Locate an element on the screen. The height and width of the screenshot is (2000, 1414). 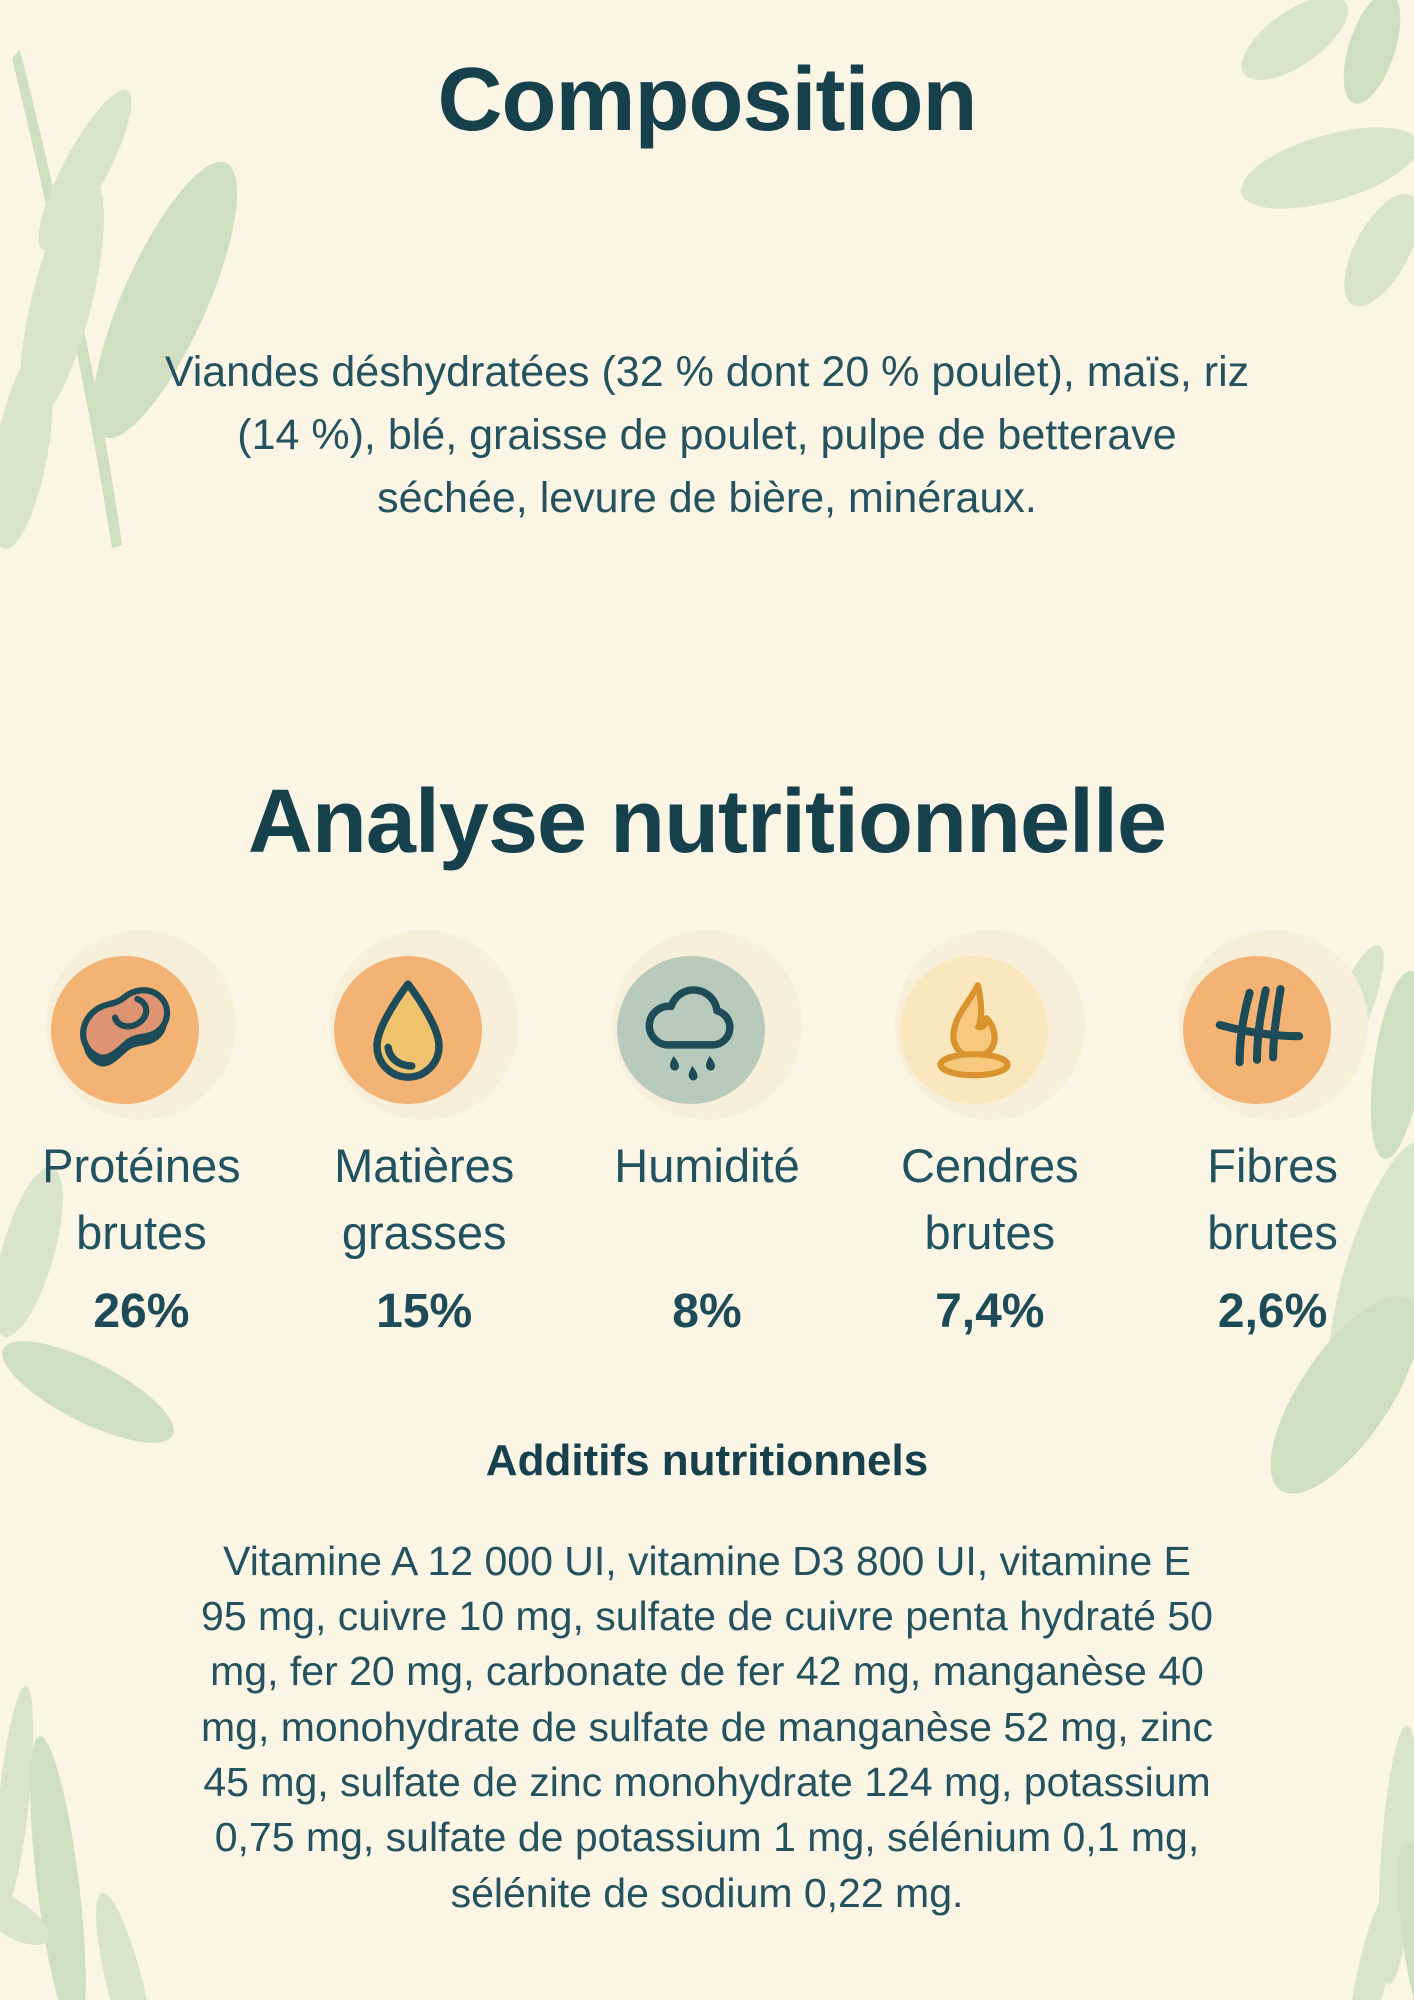
nutrient-label: Humidité is located at coordinates (707, 1165).